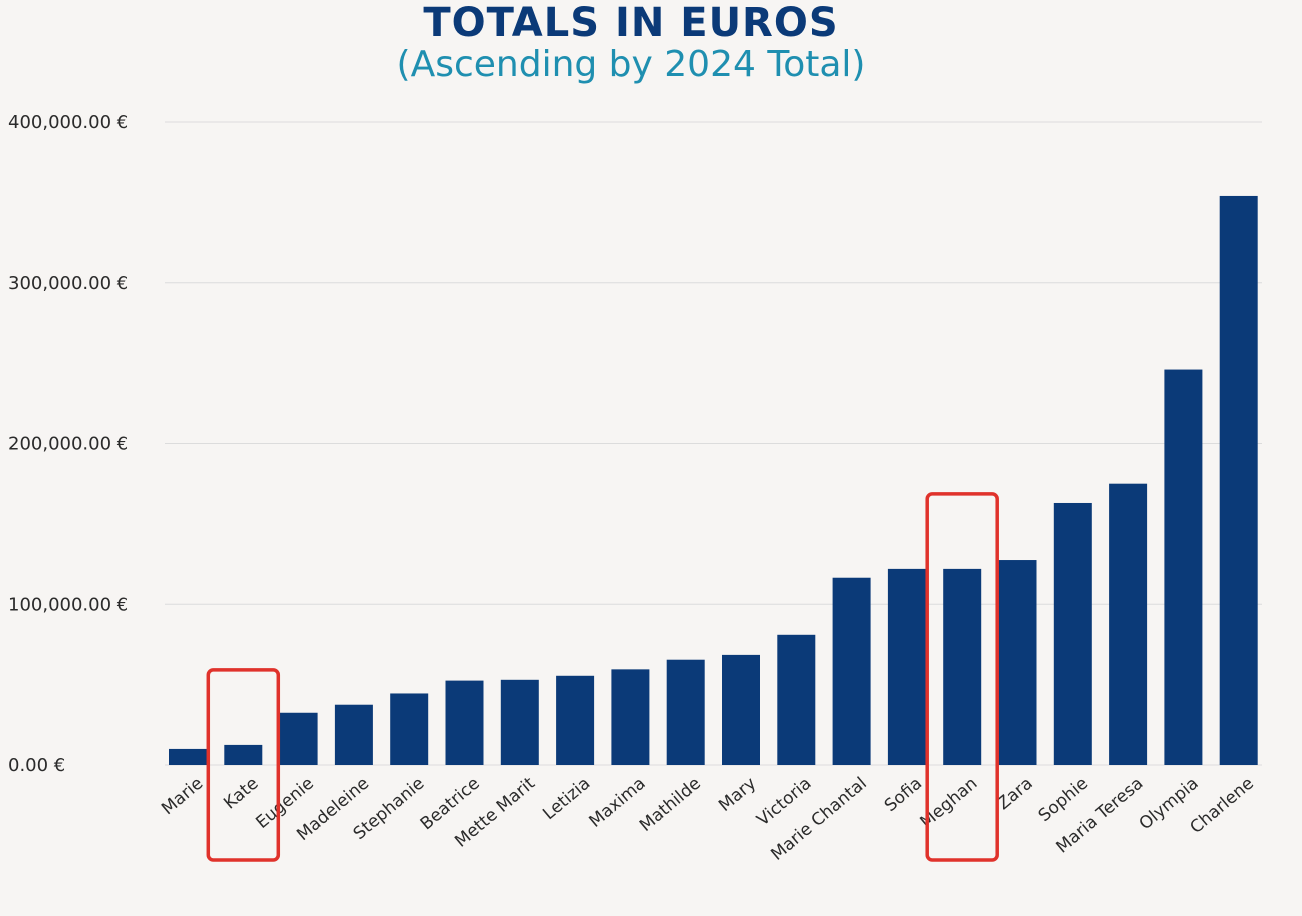 The height and width of the screenshot is (916, 1302). What do you see at coordinates (903, 795) in the screenshot?
I see `x-tick-label: Sofia` at bounding box center [903, 795].